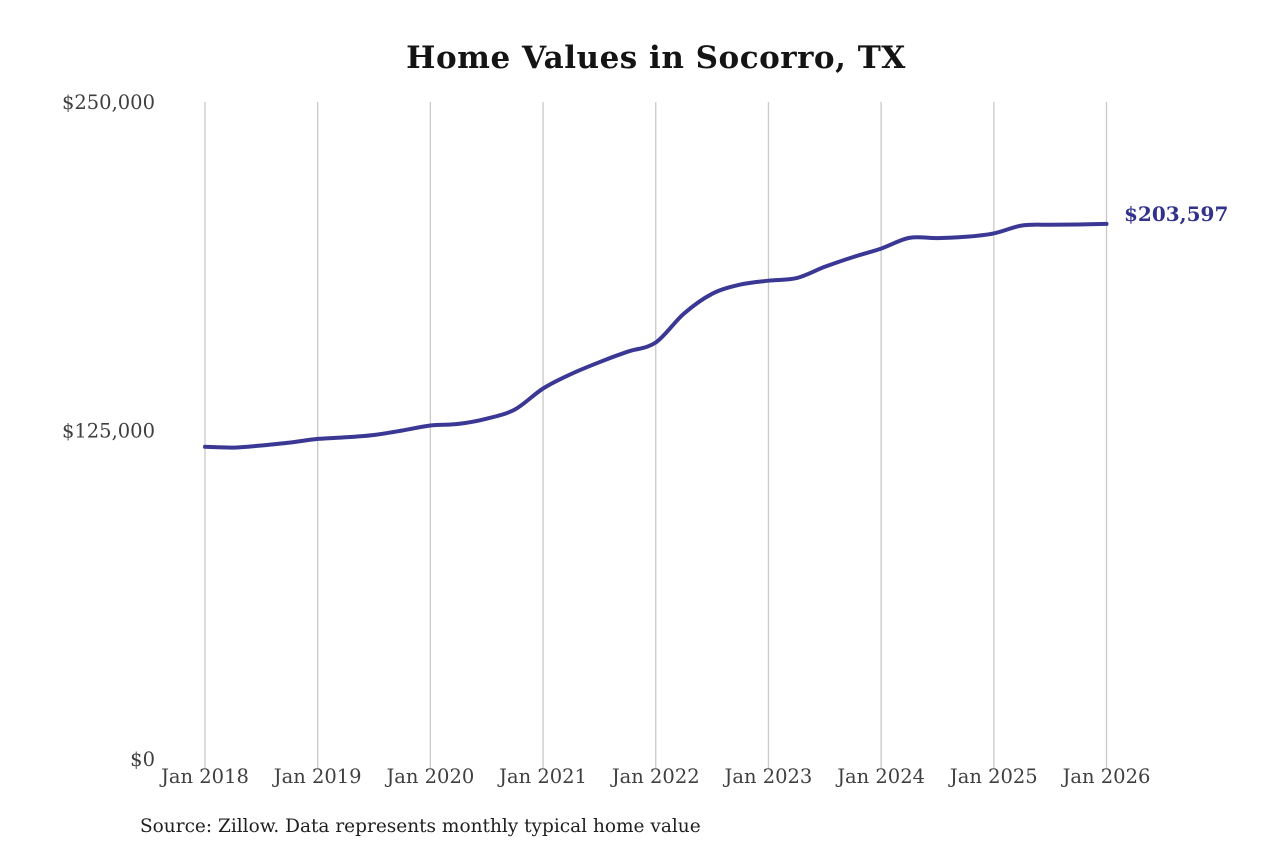 This screenshot has width=1280, height=853. Describe the element at coordinates (1106, 776) in the screenshot. I see `x-tick-label: Jan 2026` at that location.